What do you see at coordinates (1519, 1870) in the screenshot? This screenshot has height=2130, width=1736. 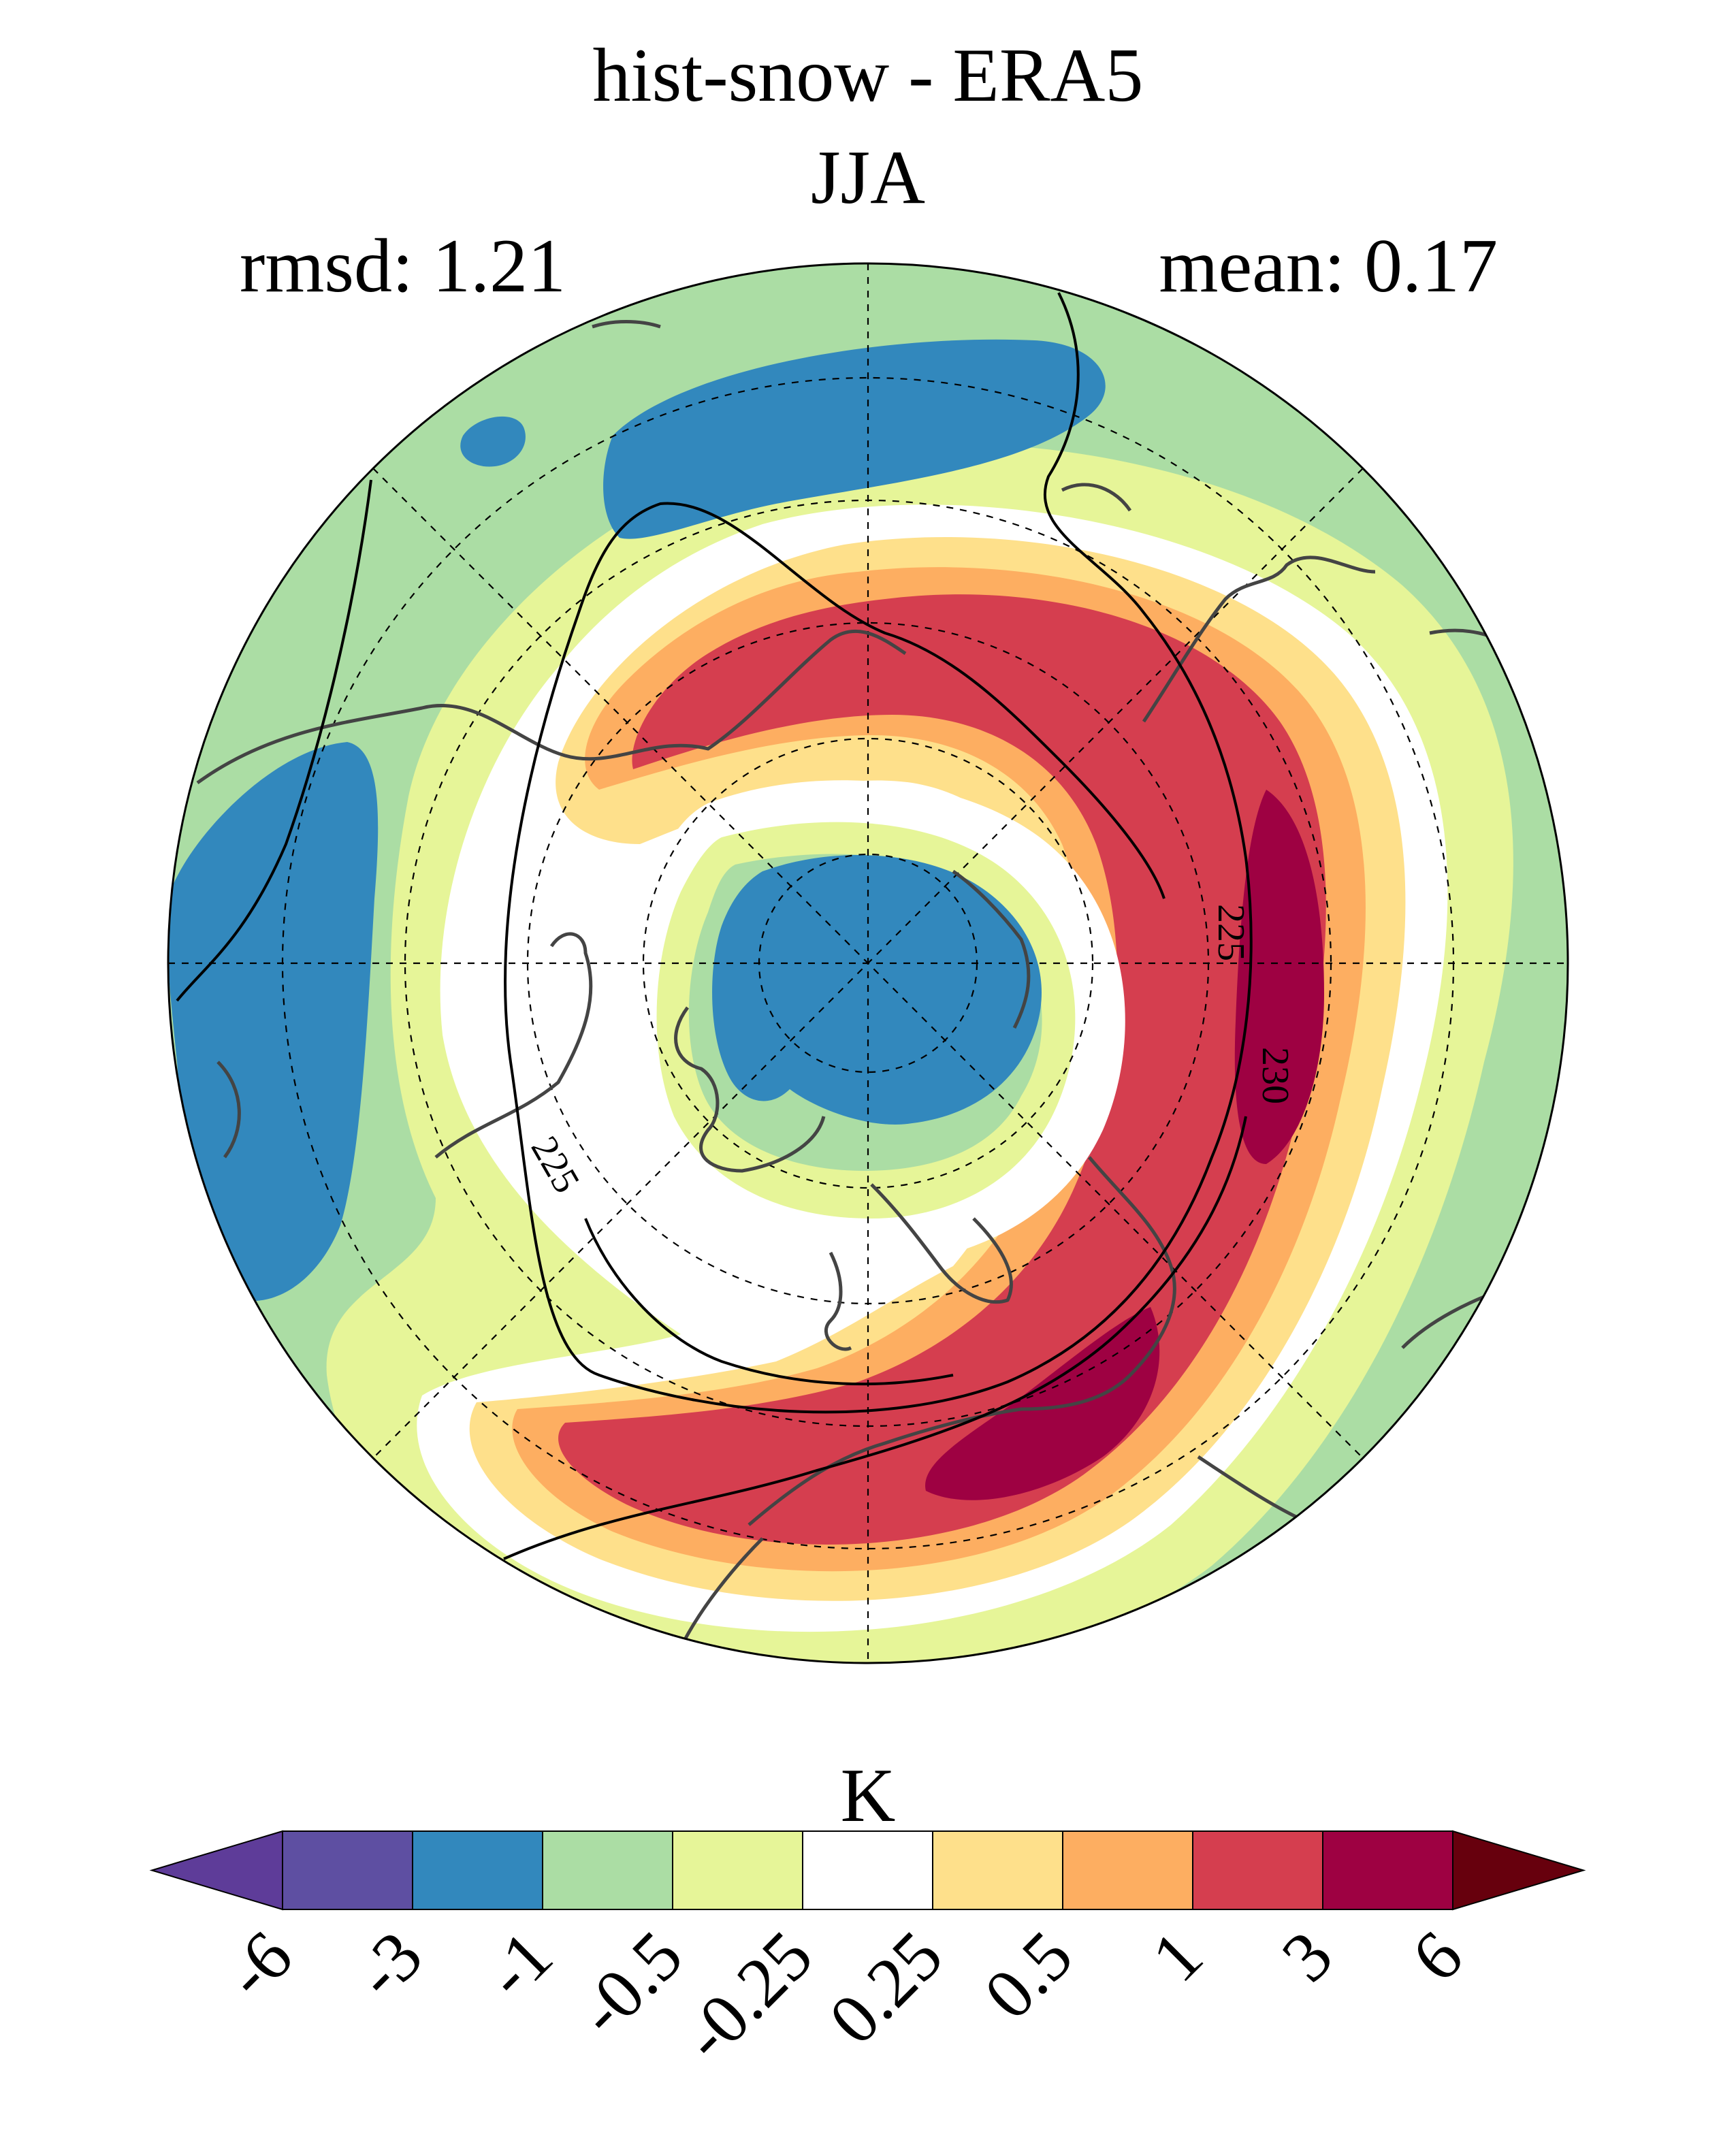 I see `colorbar-extend-high` at bounding box center [1519, 1870].